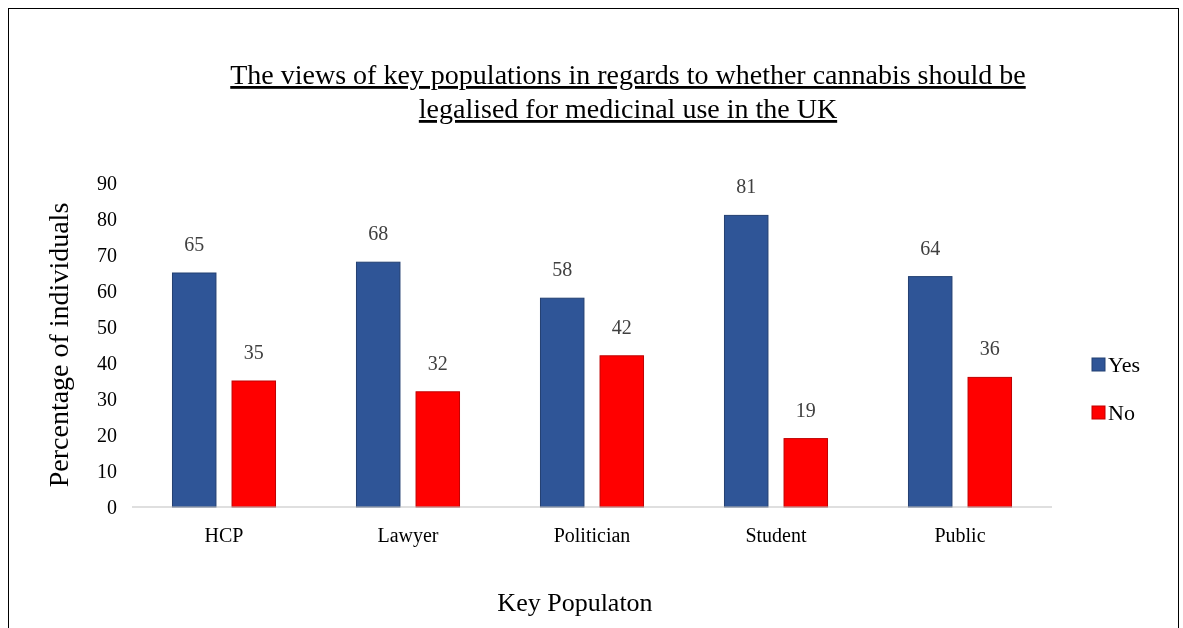  Describe the element at coordinates (107, 471) in the screenshot. I see `y-tick-label: 10` at that location.